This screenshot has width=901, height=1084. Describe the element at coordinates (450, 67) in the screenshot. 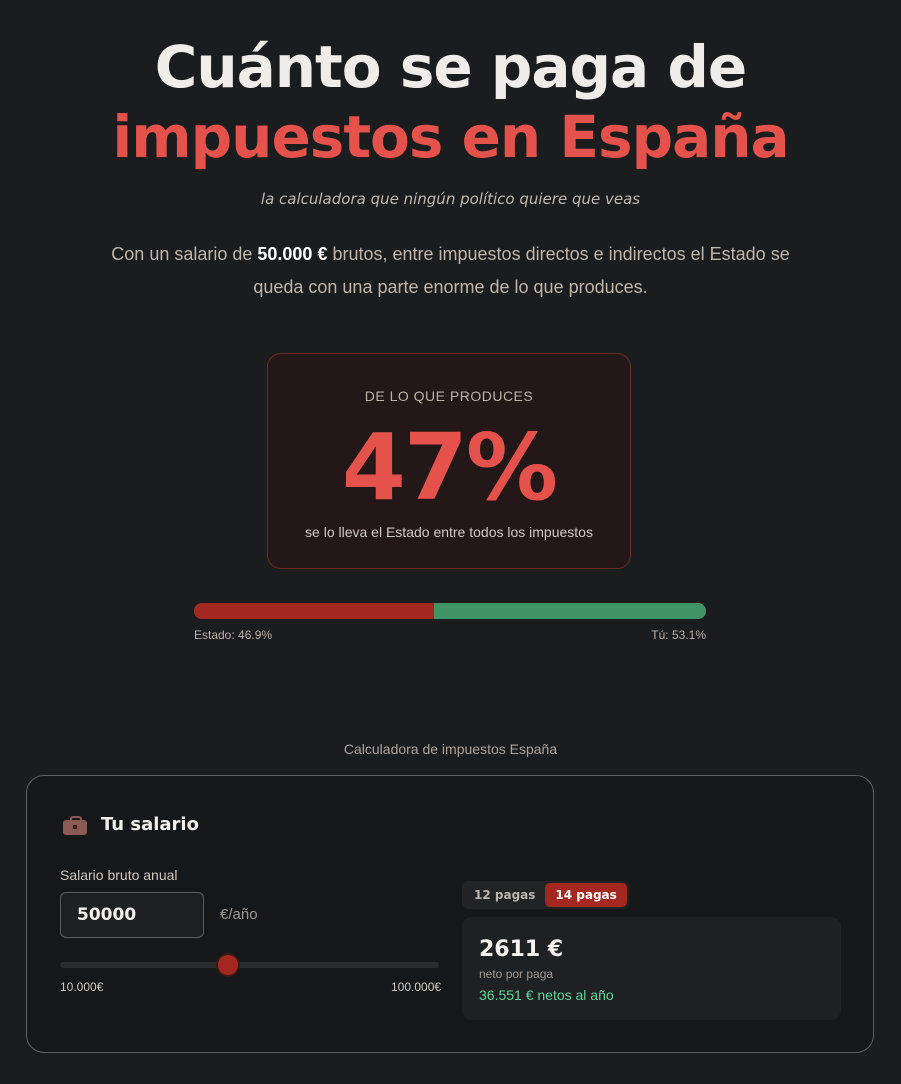

I see `title-line-1: Cuánto se paga de` at that location.